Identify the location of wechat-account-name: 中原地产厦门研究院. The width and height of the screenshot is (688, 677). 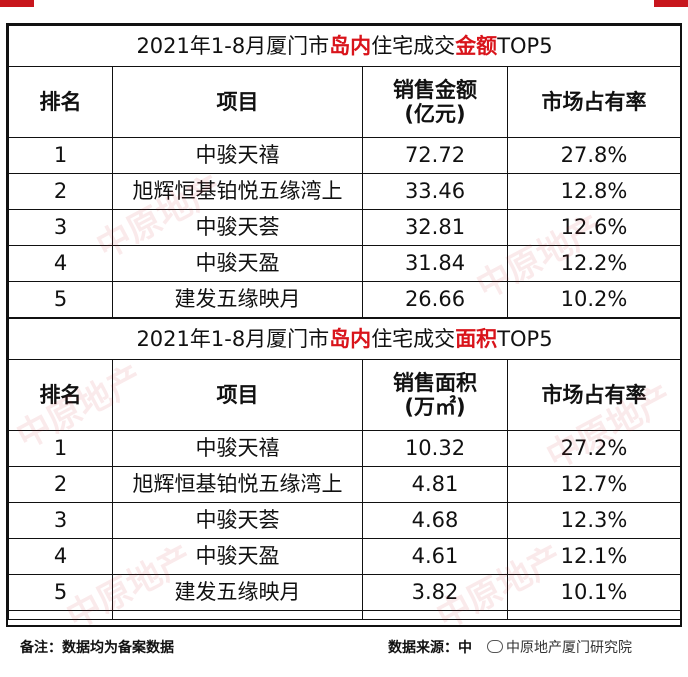
(569, 648).